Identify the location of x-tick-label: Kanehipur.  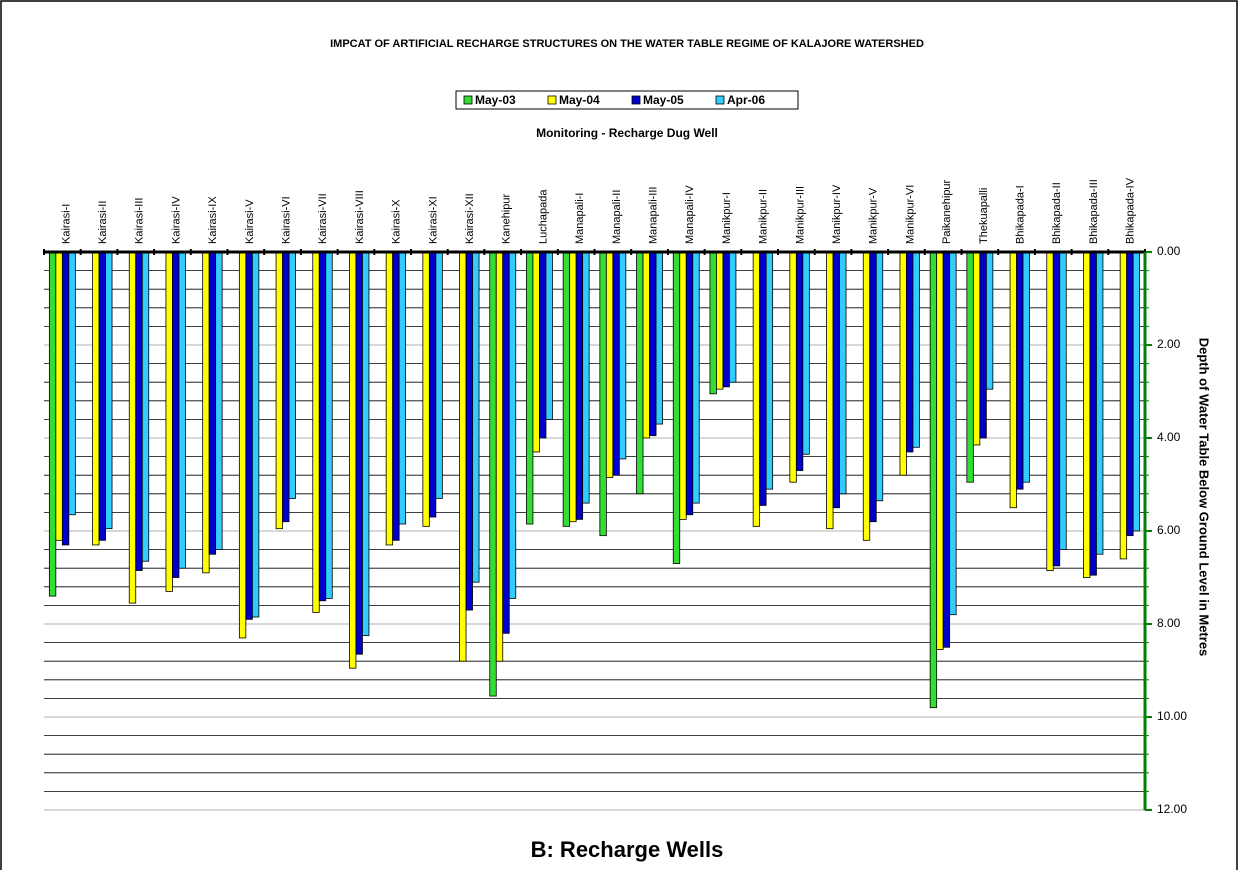
(507, 219).